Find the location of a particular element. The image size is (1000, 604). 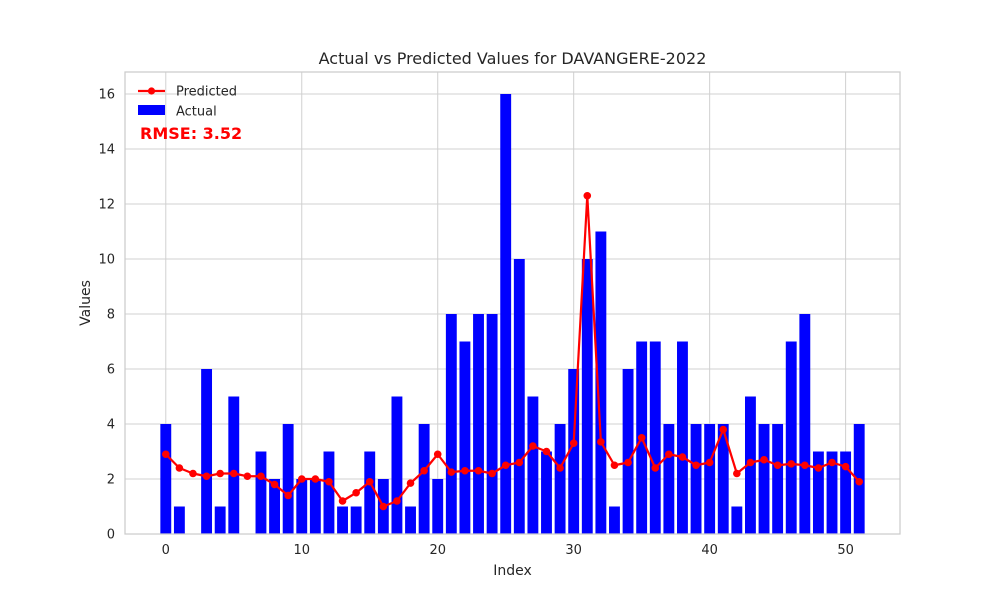

legend-predicted-marker-icon is located at coordinates (151, 91).